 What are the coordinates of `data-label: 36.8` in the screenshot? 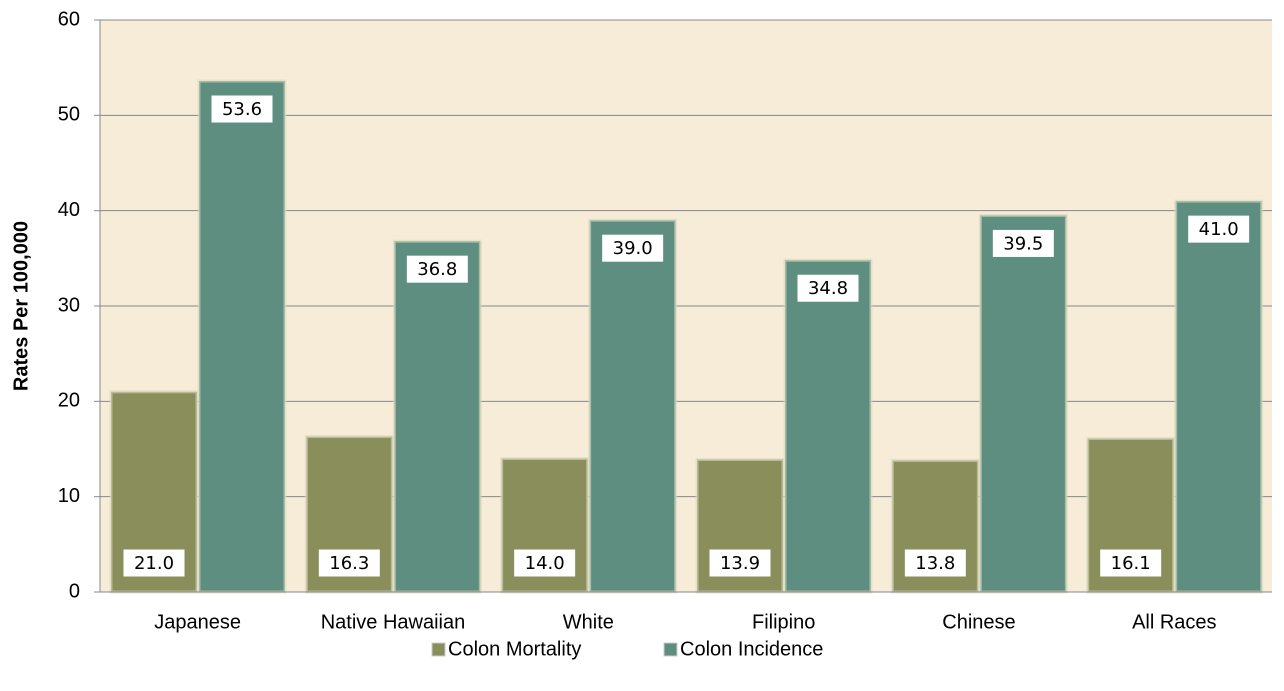 It's located at (437, 269).